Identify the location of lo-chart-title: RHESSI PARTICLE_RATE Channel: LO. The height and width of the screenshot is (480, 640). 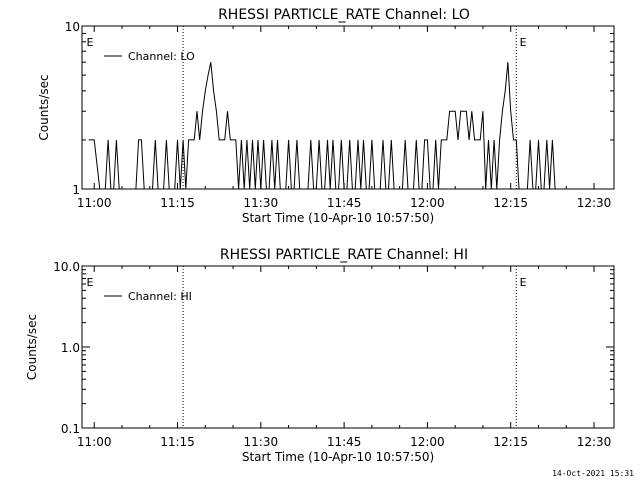
(344, 15).